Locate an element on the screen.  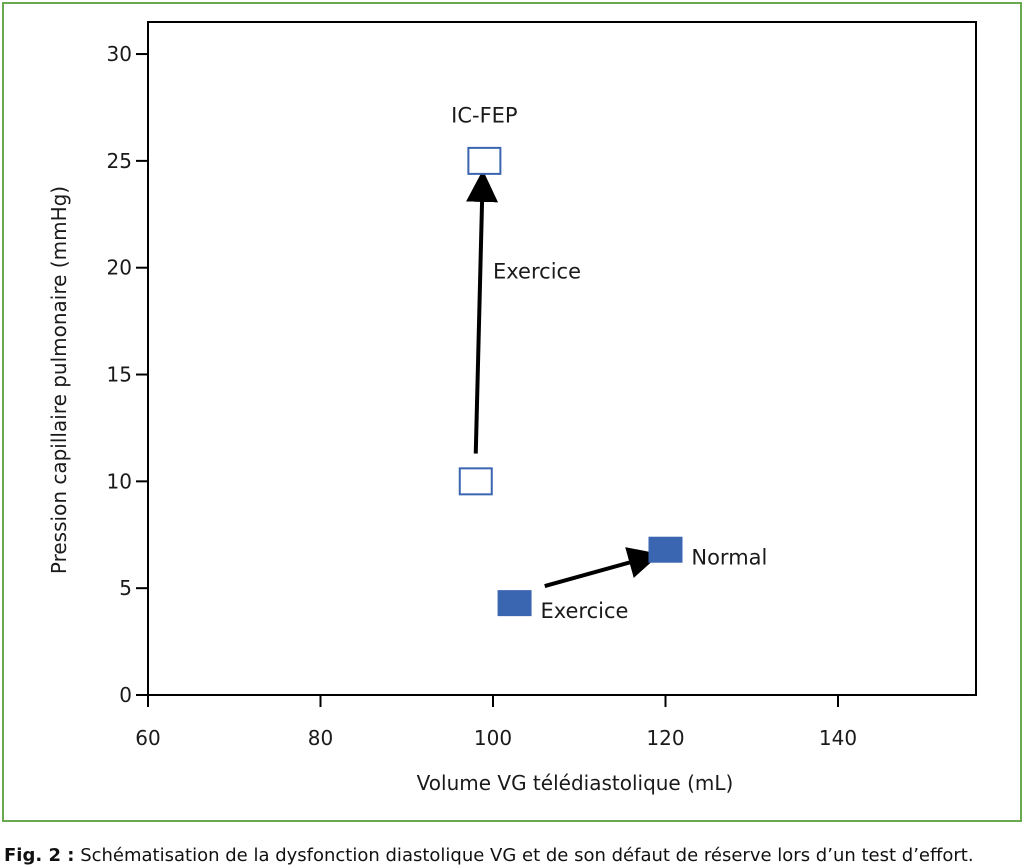
y-axis-label: Pression capillaire pulmonaire (mmHg) is located at coordinates (59, 380).